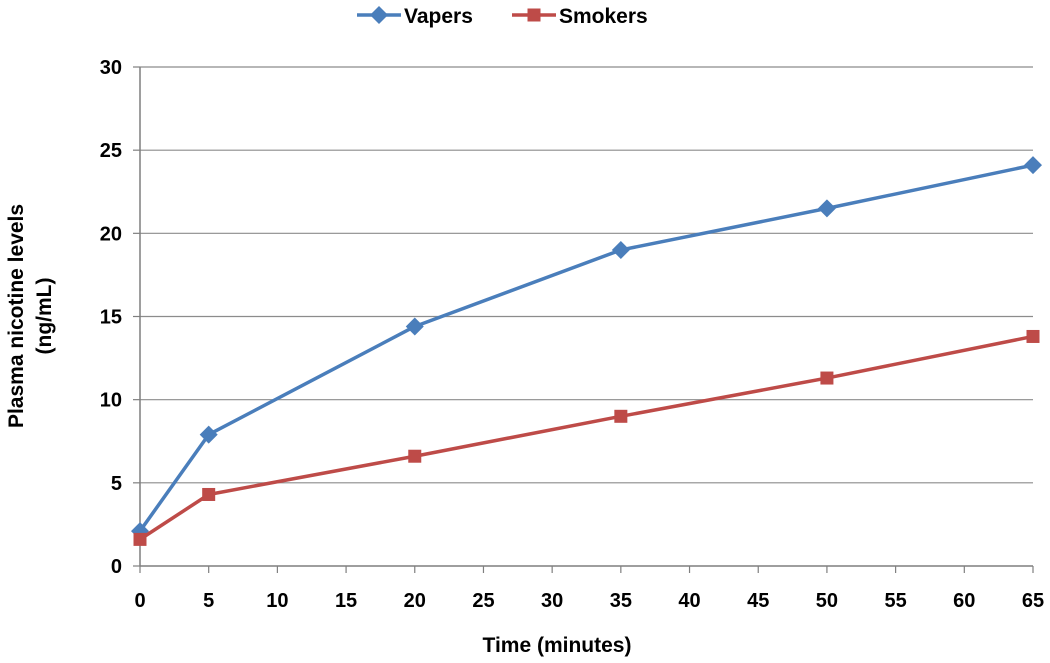 Image resolution: width=1050 pixels, height=663 pixels. I want to click on x-tick-label: 30, so click(552, 601).